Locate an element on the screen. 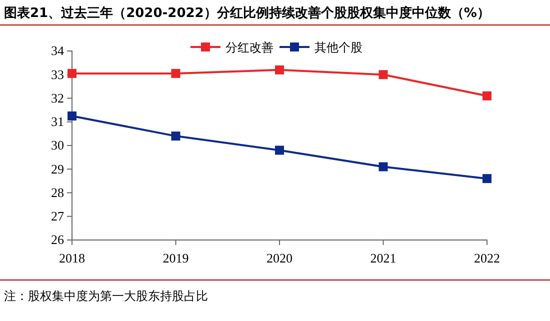 The width and height of the screenshot is (550, 321). legend-label: 其他个股 is located at coordinates (338, 47).